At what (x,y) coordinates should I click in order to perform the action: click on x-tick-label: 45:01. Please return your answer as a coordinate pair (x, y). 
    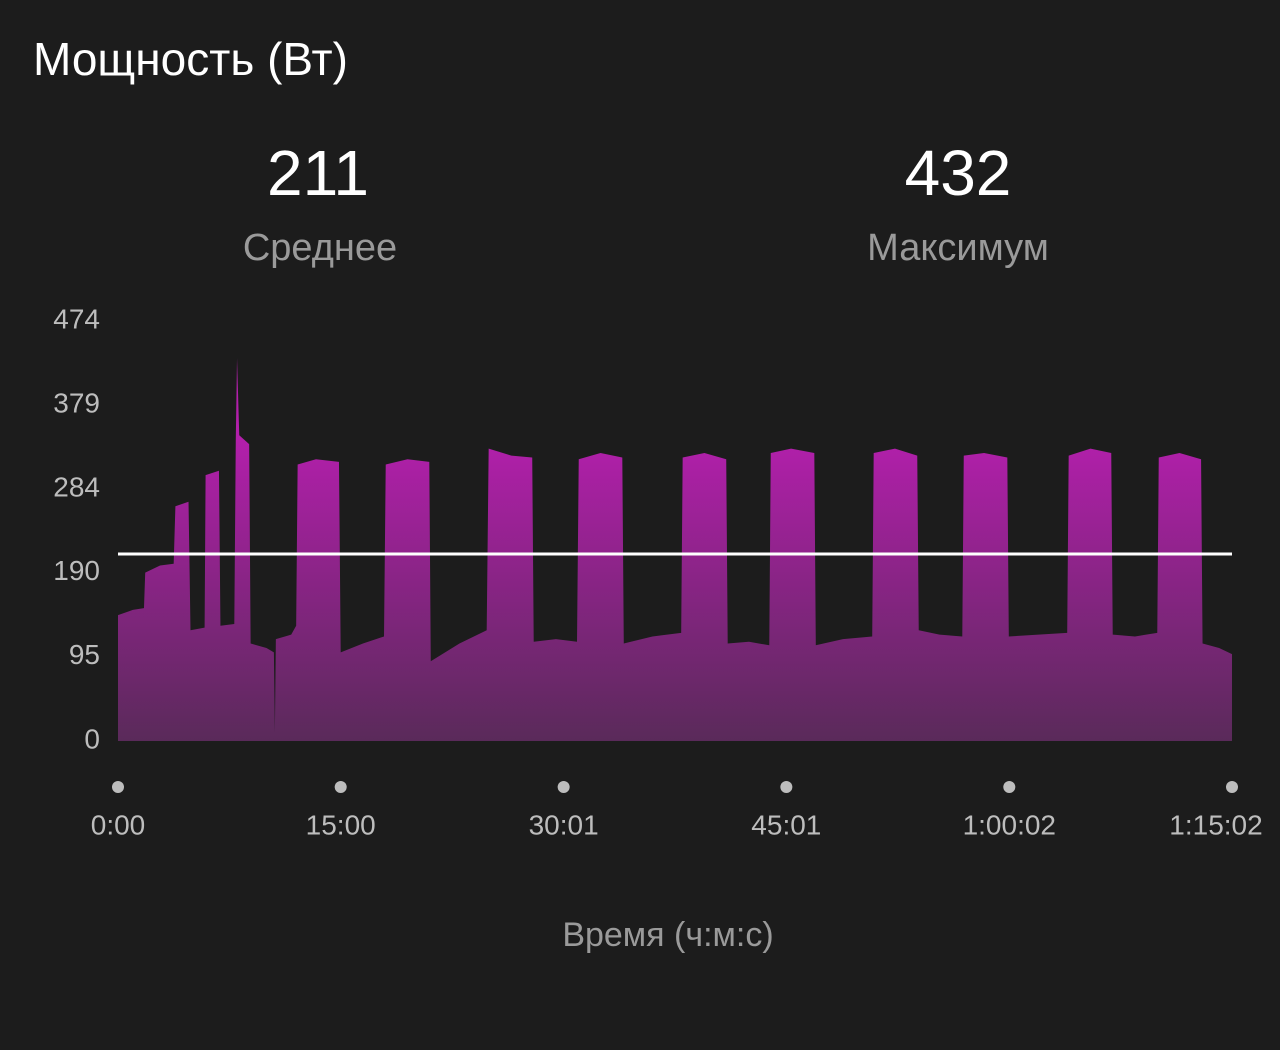
    Looking at the image, I should click on (786, 824).